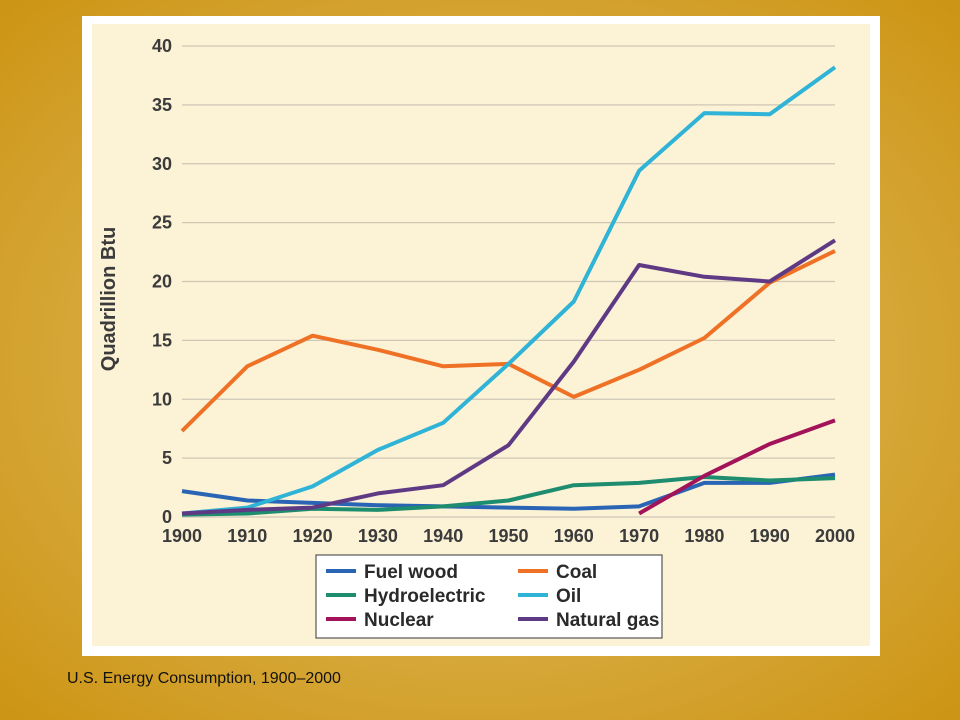  I want to click on x-tick-label: 1900, so click(182, 536).